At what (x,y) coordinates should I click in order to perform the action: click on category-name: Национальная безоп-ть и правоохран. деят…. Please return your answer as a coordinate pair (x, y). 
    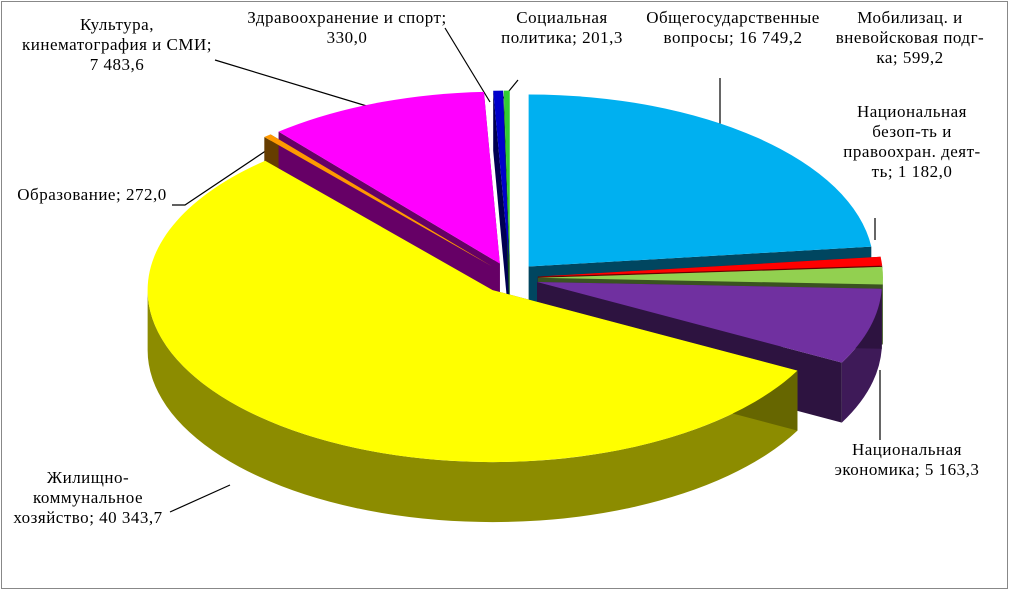
    Looking at the image, I should click on (912, 141).